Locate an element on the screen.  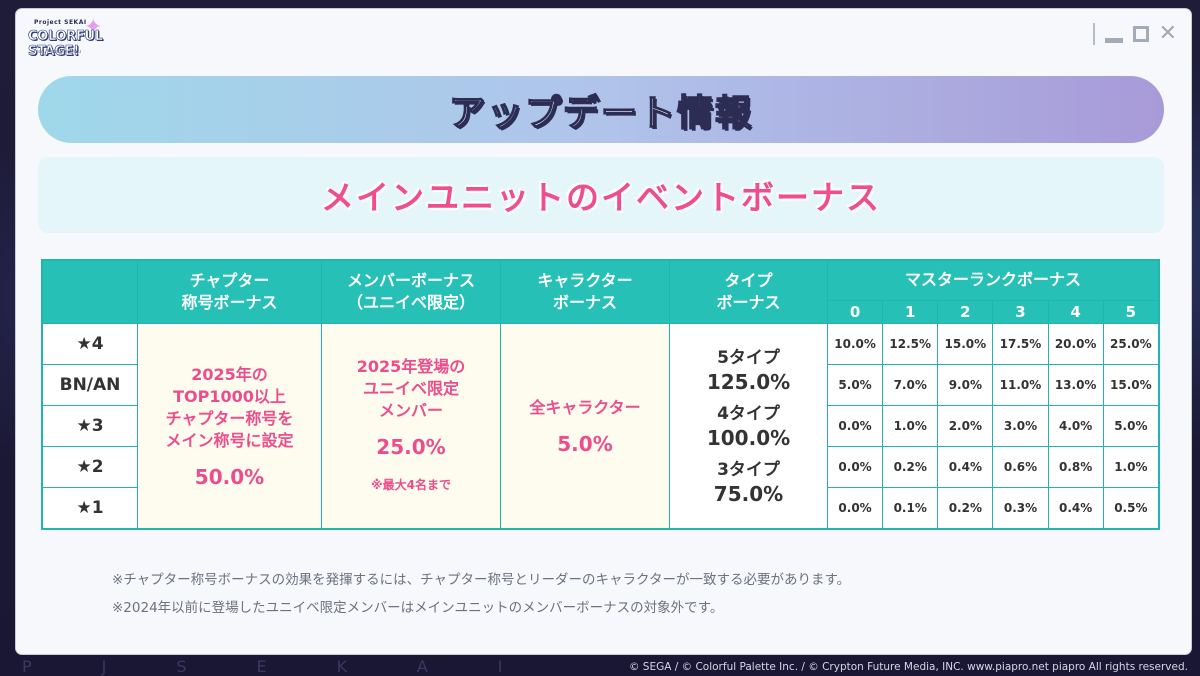
window-controls: ✕ is located at coordinates (1134, 33).